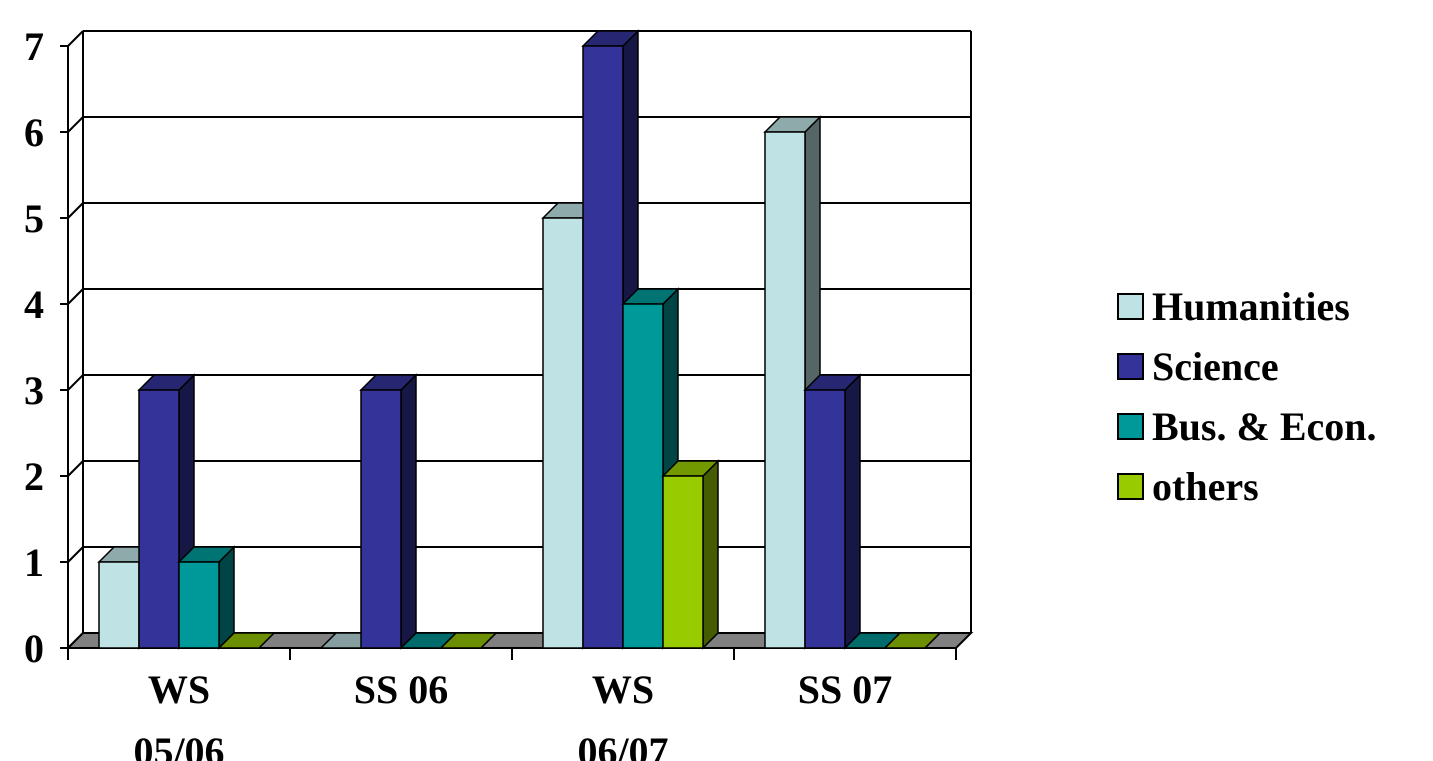  I want to click on y-tick-label: 2, so click(34, 476).